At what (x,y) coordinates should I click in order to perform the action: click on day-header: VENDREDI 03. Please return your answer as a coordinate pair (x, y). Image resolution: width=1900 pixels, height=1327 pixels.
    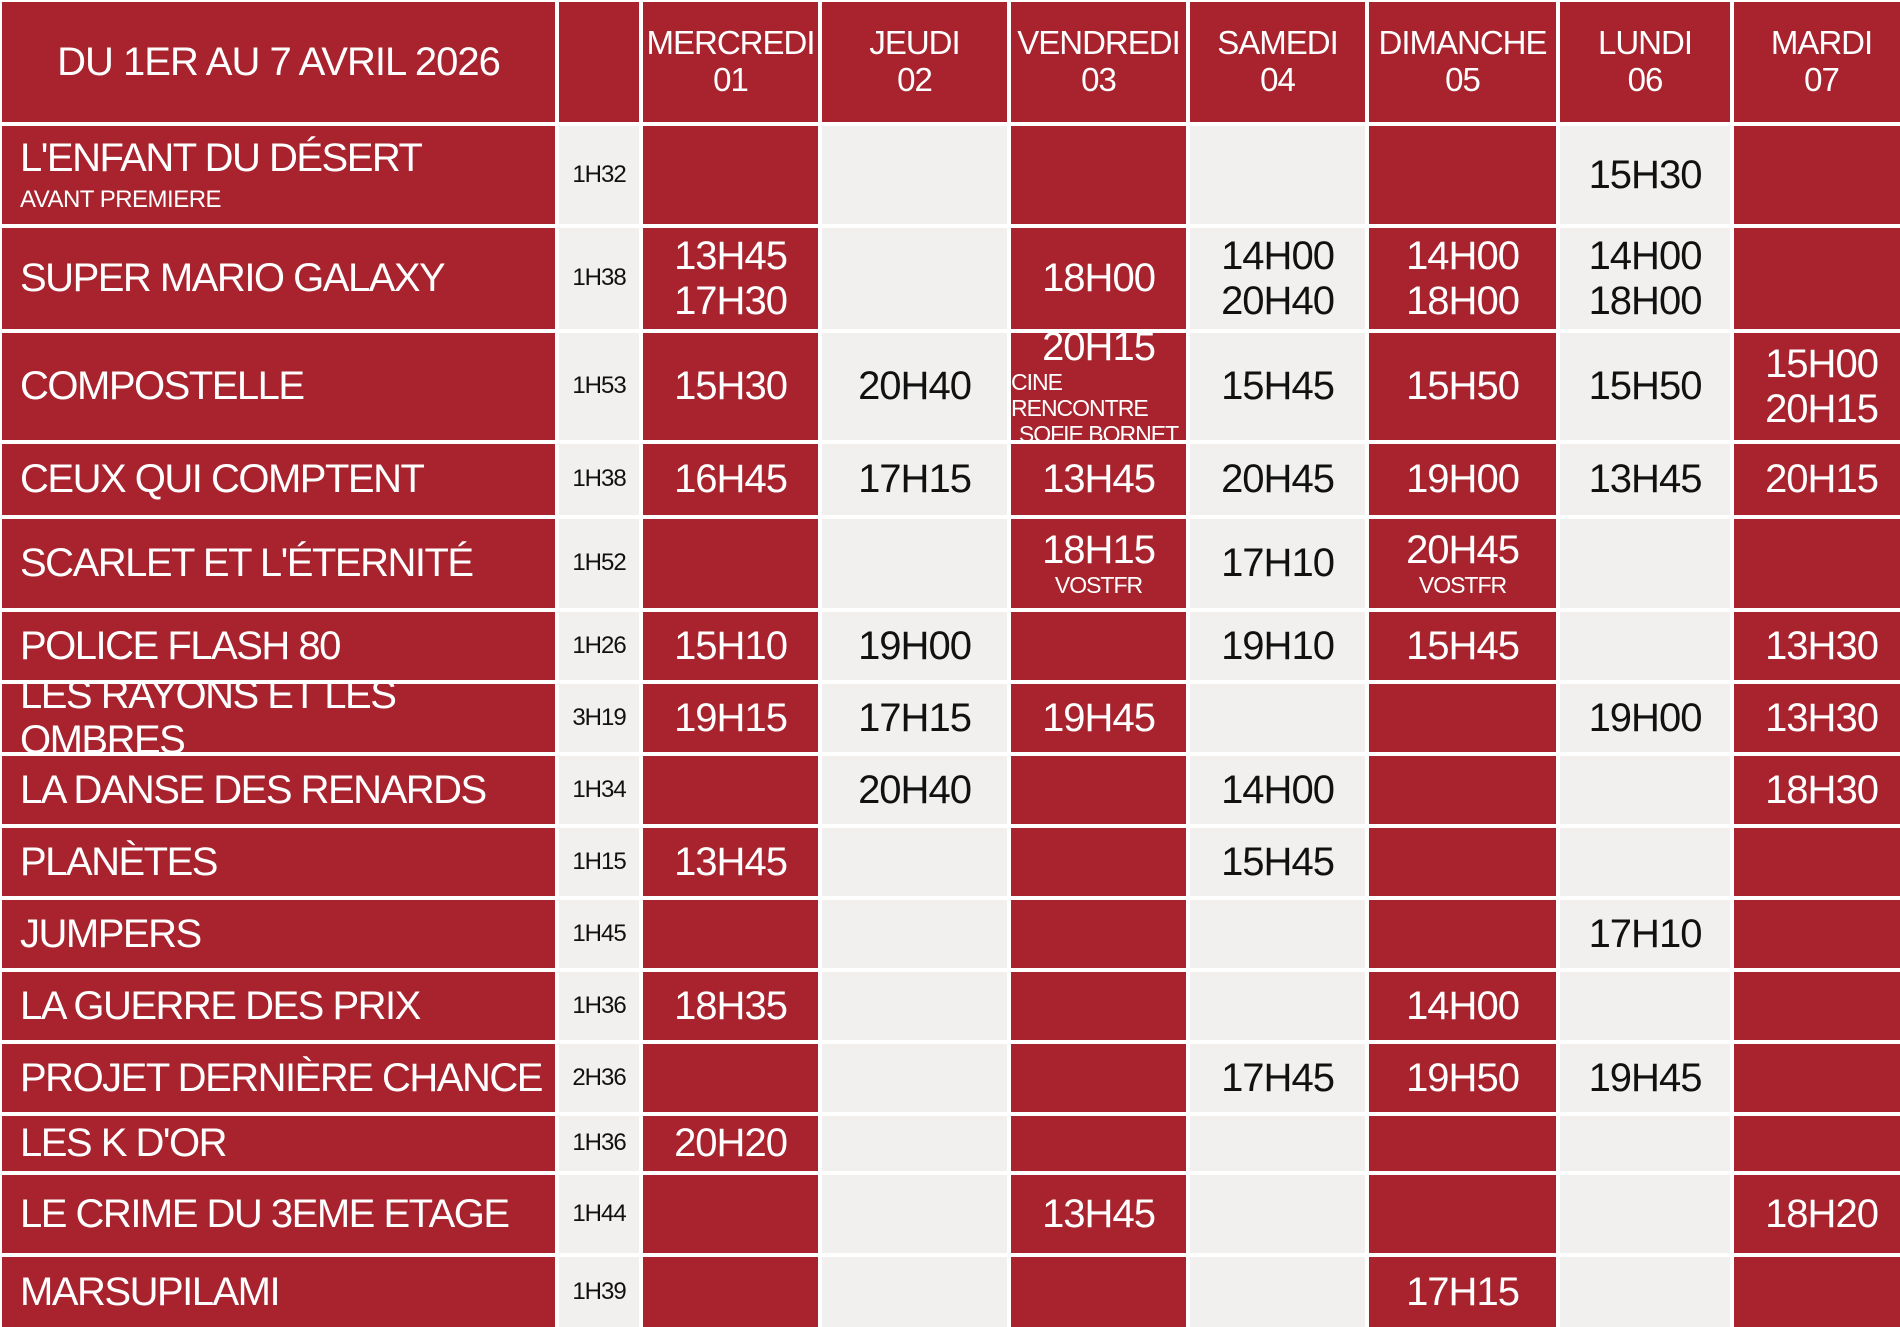
    Looking at the image, I should click on (1098, 62).